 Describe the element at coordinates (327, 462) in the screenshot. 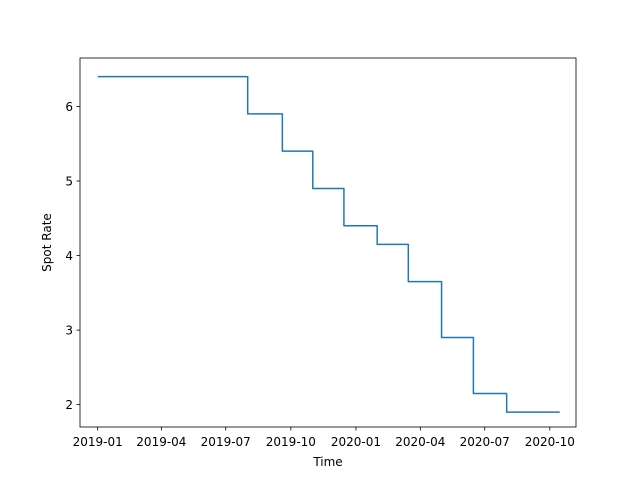

I see `x-axis-label: Time` at that location.